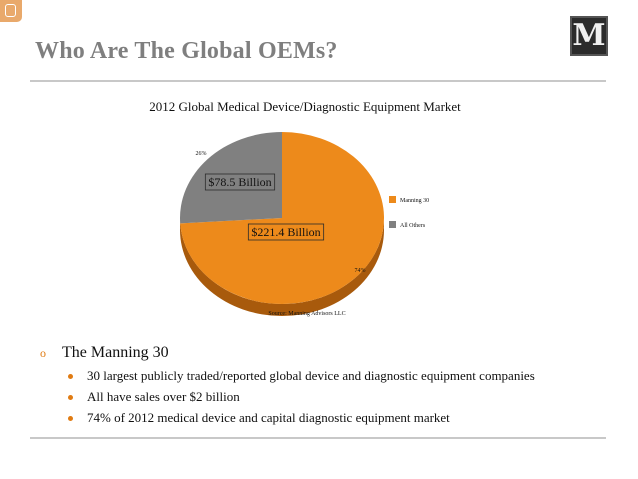  What do you see at coordinates (201, 154) in the screenshot?
I see `slice-percent-label-1: 26%` at bounding box center [201, 154].